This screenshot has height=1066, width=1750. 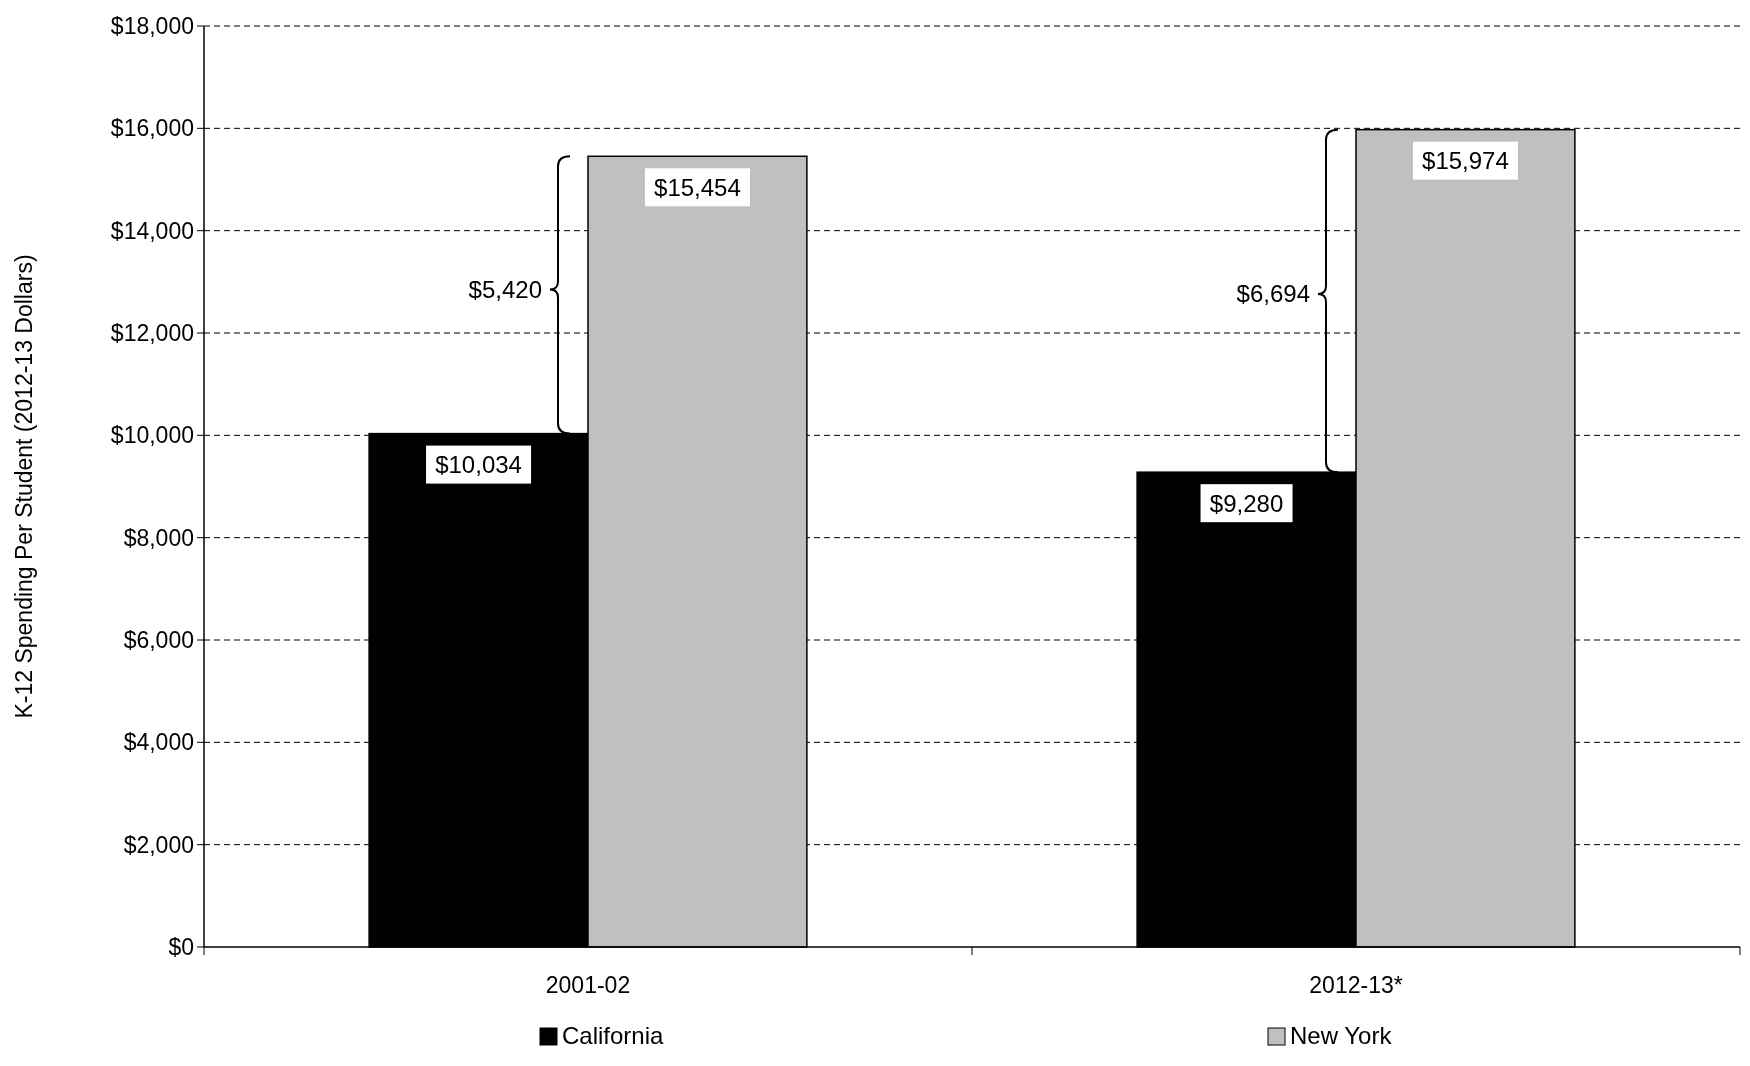 What do you see at coordinates (152, 333) in the screenshot?
I see `y-tick-label: $12,000` at bounding box center [152, 333].